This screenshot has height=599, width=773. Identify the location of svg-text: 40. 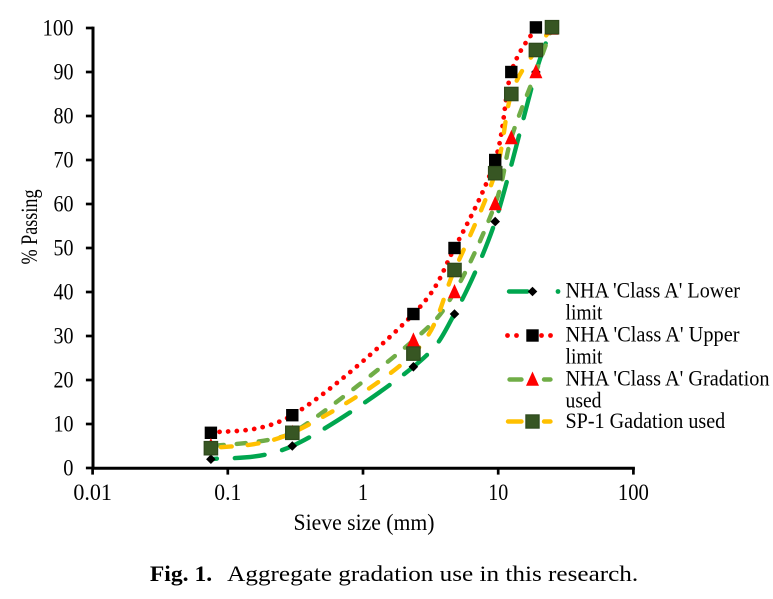
(64, 292).